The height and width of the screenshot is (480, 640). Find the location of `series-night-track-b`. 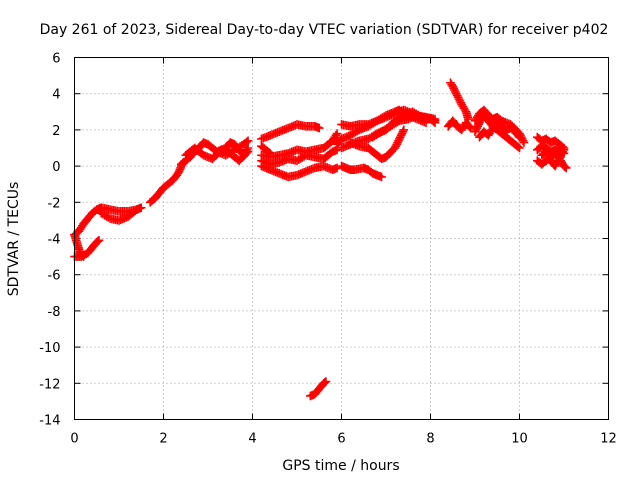

series-night-track-b is located at coordinates (459, 125).